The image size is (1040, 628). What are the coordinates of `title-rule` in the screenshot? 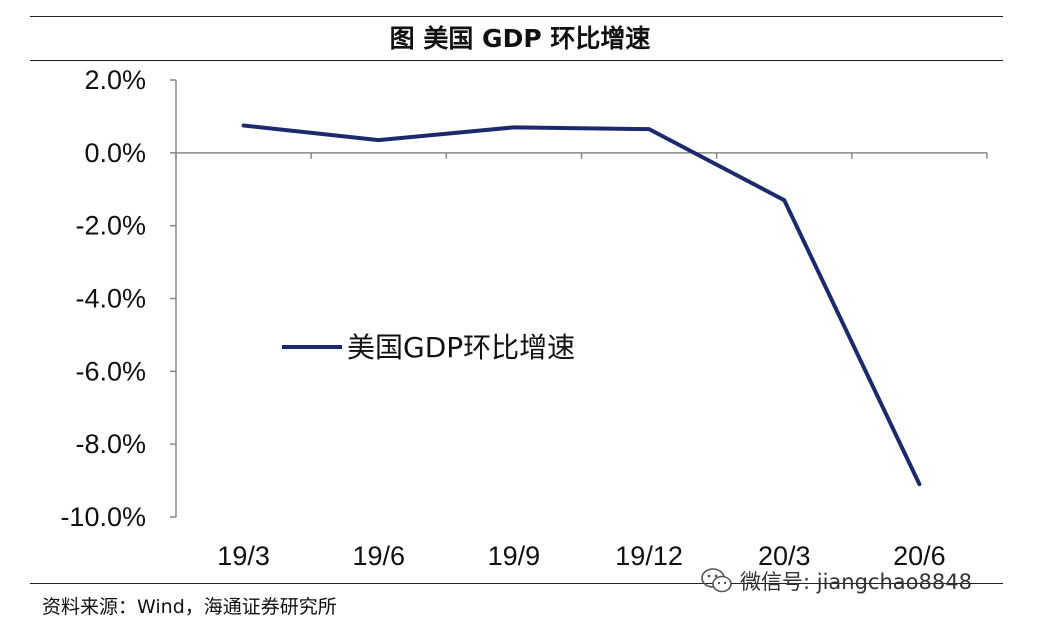 It's located at (516, 60).